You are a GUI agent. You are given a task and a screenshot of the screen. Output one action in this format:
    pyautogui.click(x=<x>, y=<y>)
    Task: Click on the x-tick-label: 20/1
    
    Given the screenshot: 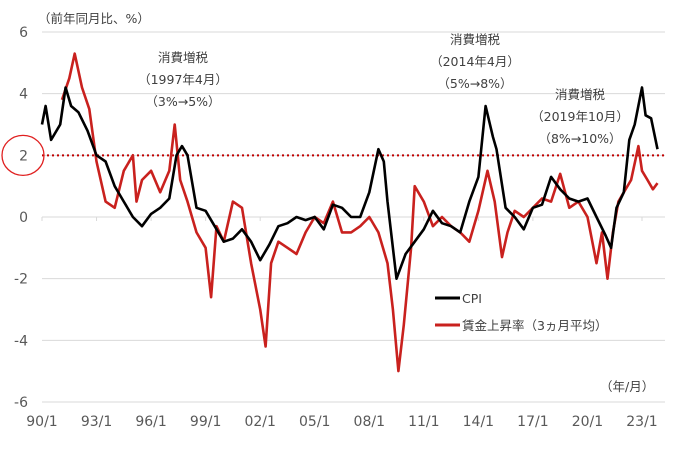 What is the action you would take?
    pyautogui.click(x=587, y=422)
    